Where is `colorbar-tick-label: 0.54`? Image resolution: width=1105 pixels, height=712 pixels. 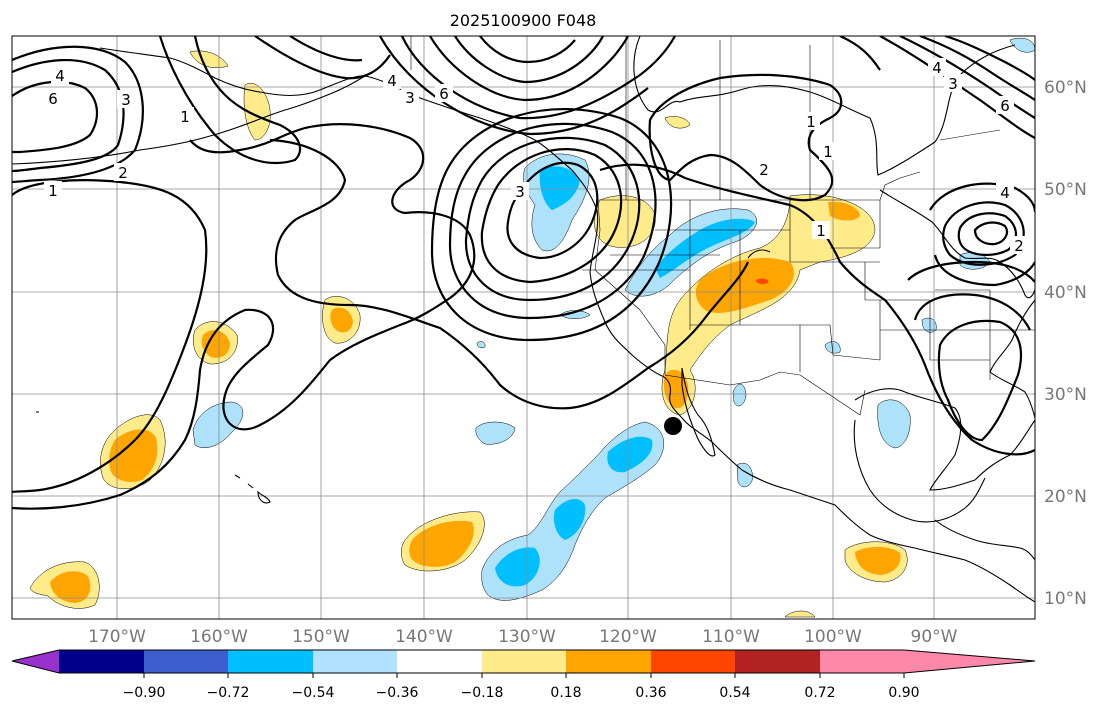
colorbar-tick-label: 0.54 is located at coordinates (734, 693).